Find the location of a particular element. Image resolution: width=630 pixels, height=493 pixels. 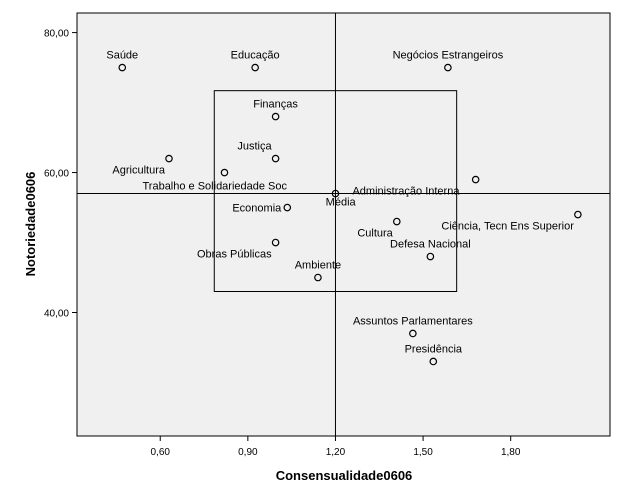

y-tick-label: 60,00 is located at coordinates (56, 174).